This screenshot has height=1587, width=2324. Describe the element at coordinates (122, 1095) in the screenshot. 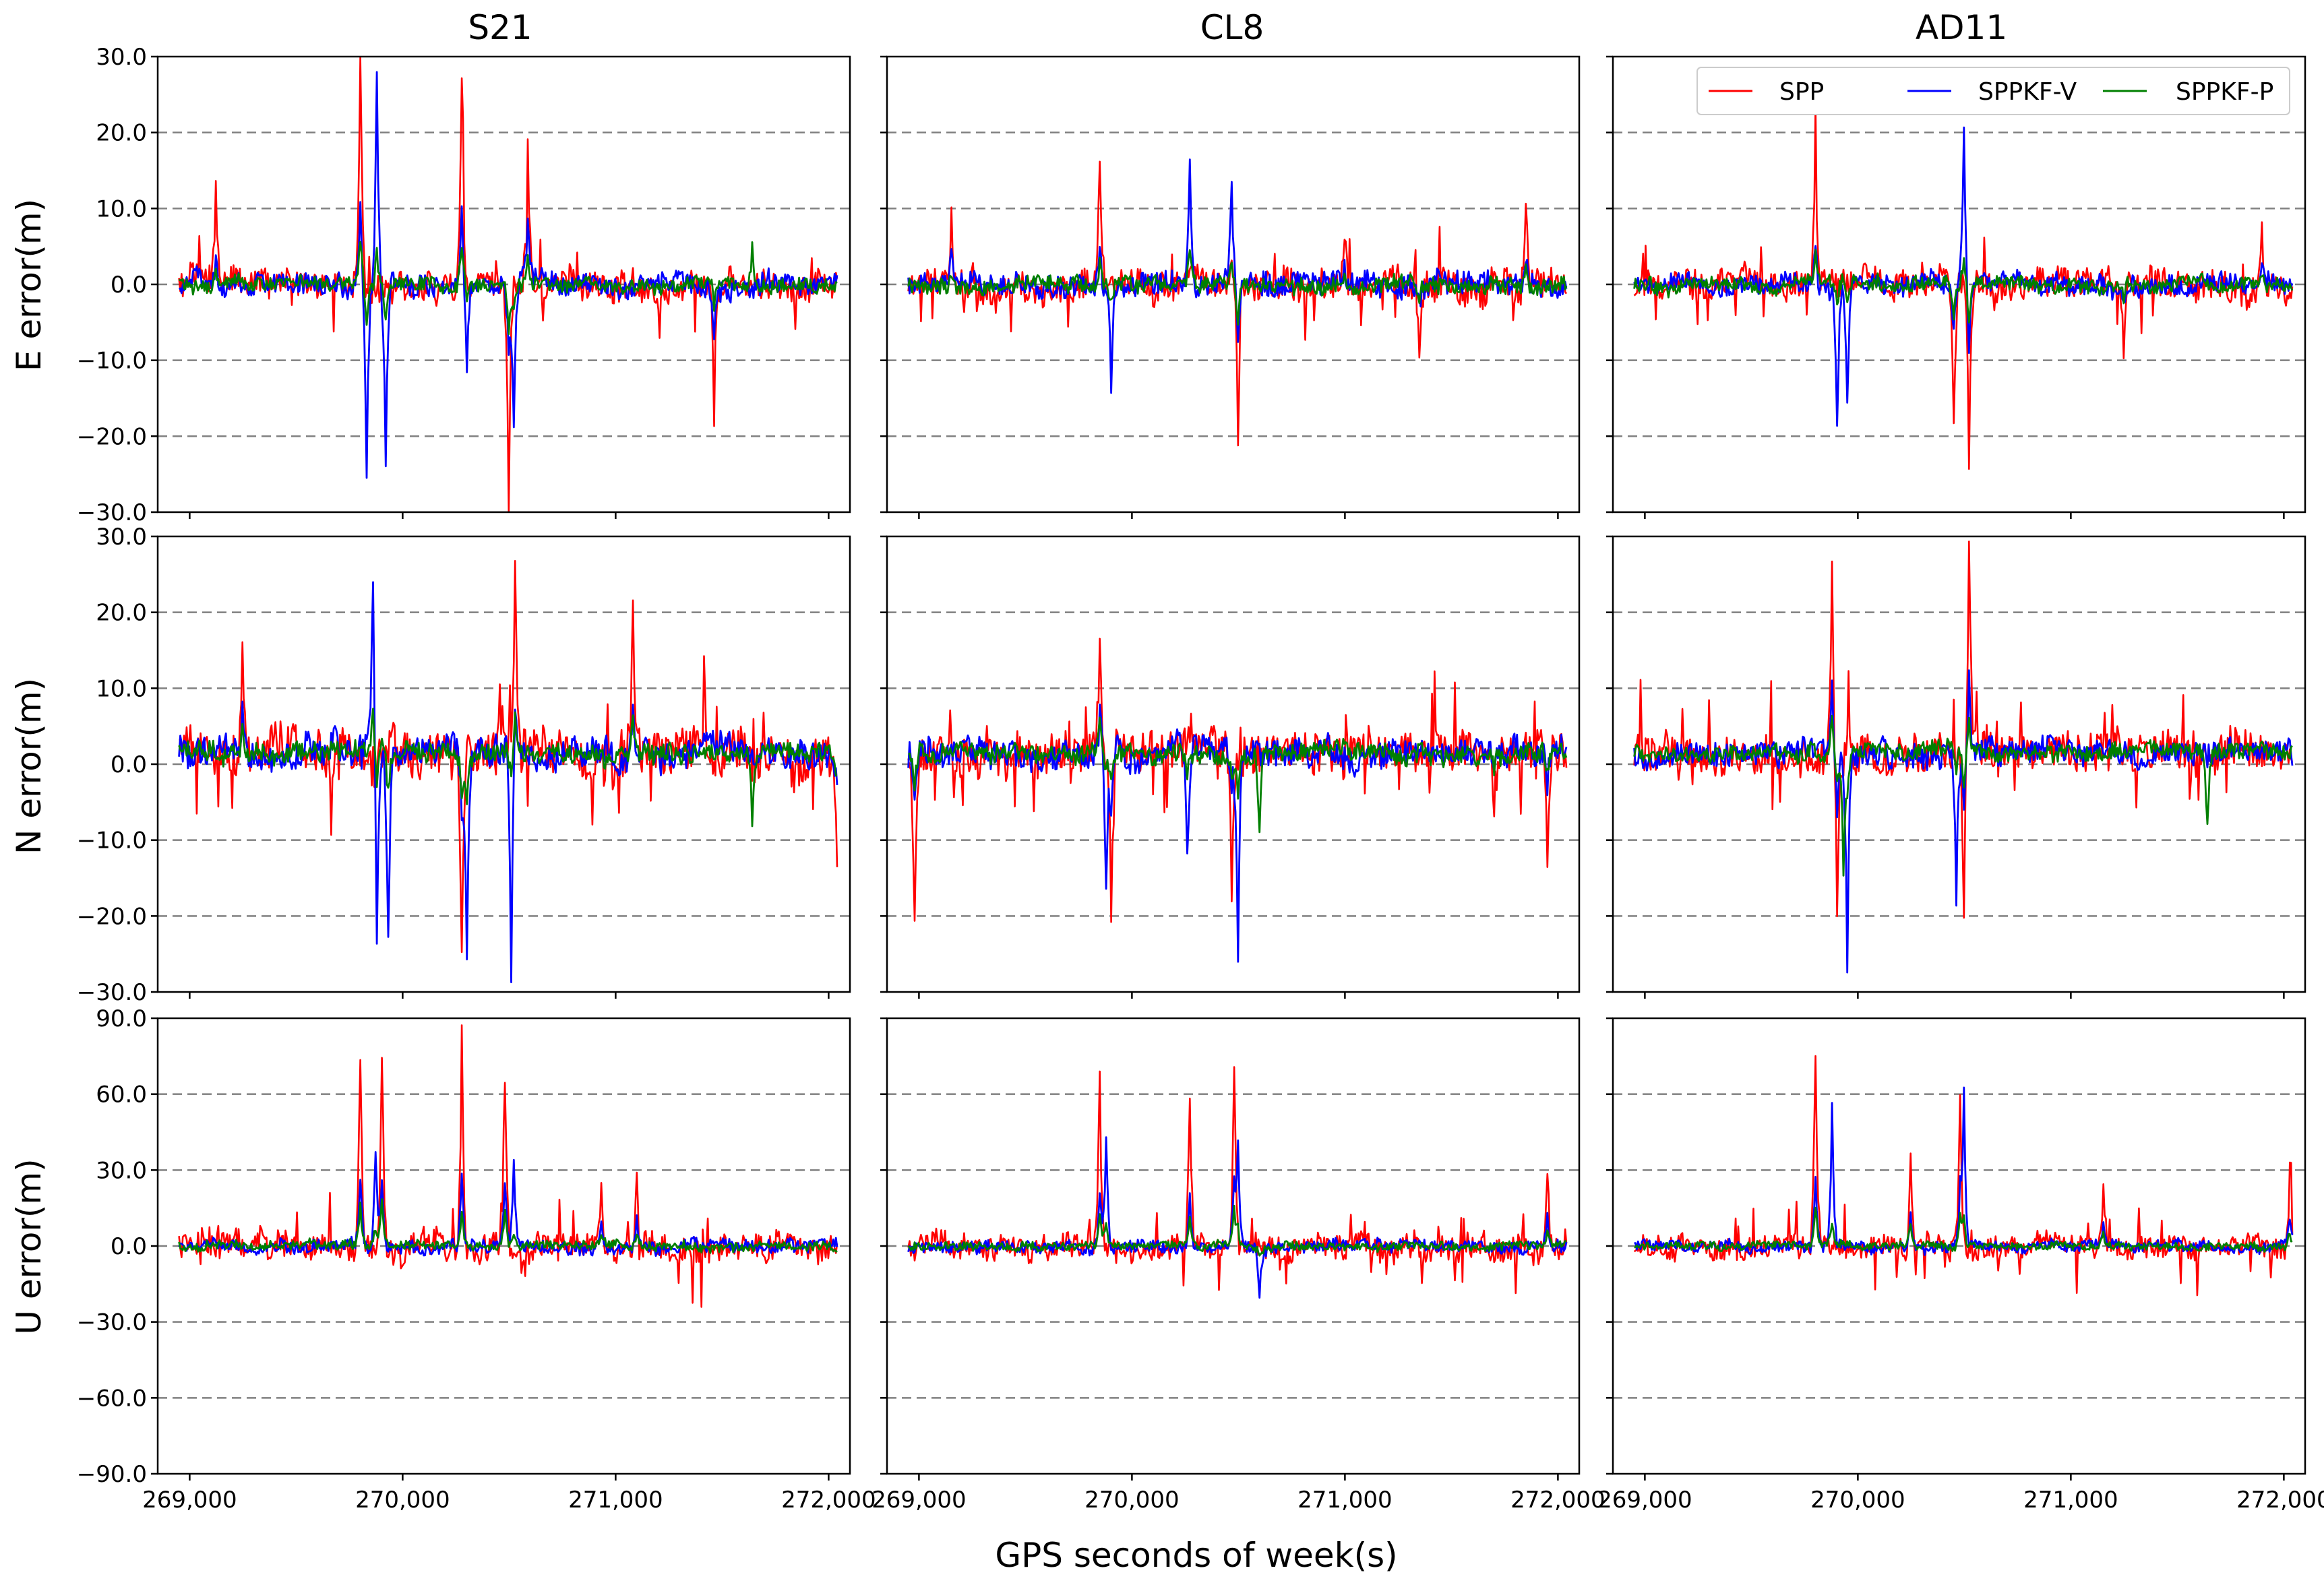

I see `ytick-label-s21-u-5: 60.0` at that location.